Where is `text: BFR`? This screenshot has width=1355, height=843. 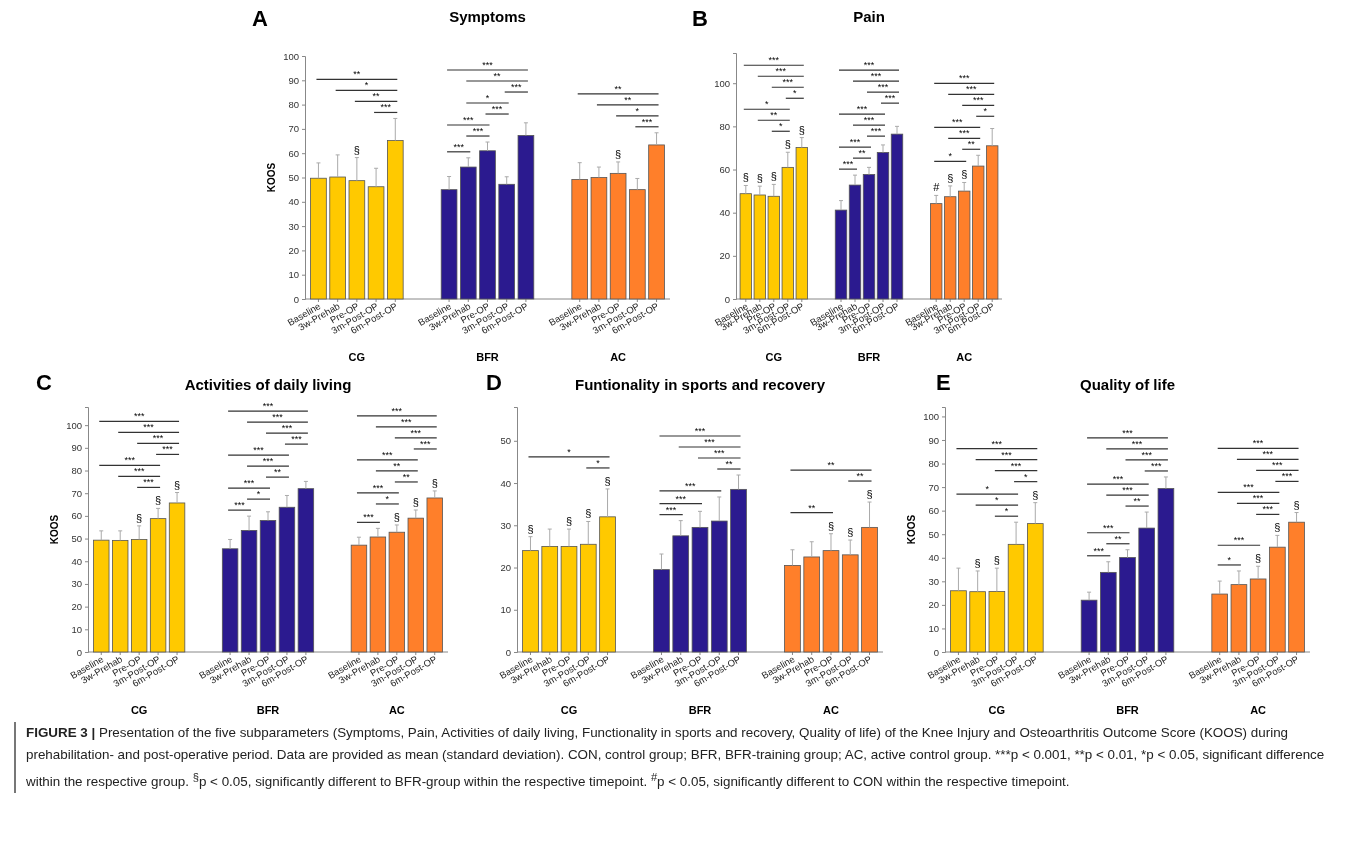 text: BFR is located at coordinates (268, 710).